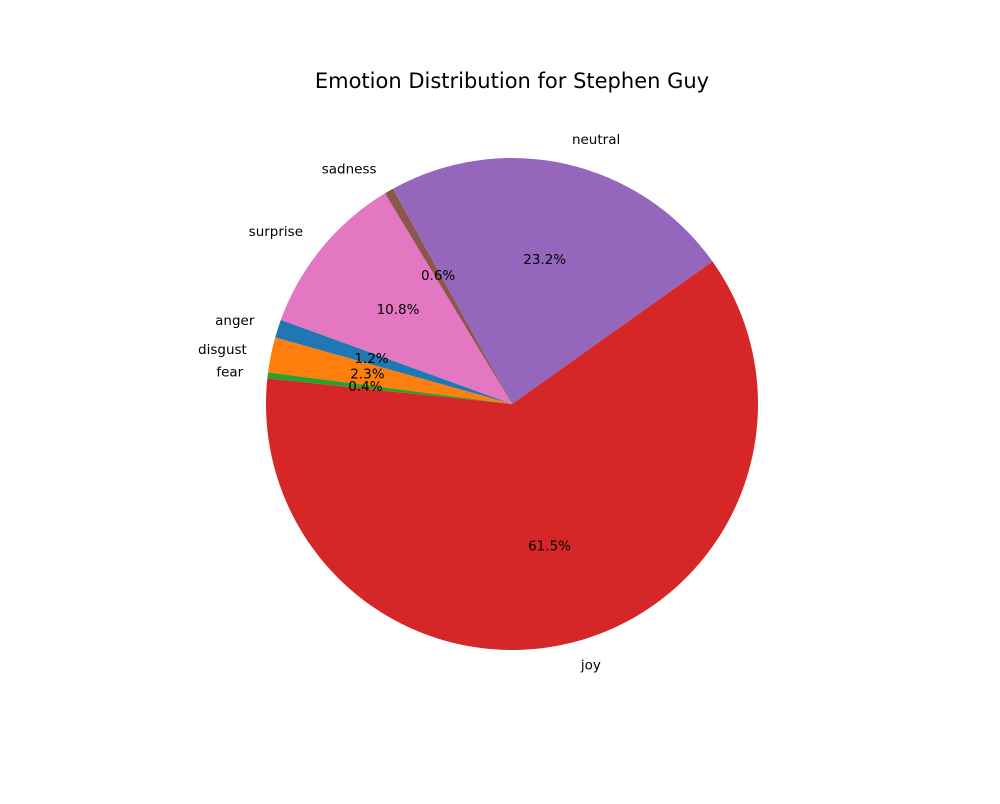 The image size is (1000, 804). I want to click on slice-percent-fear: 0.4%, so click(365, 387).